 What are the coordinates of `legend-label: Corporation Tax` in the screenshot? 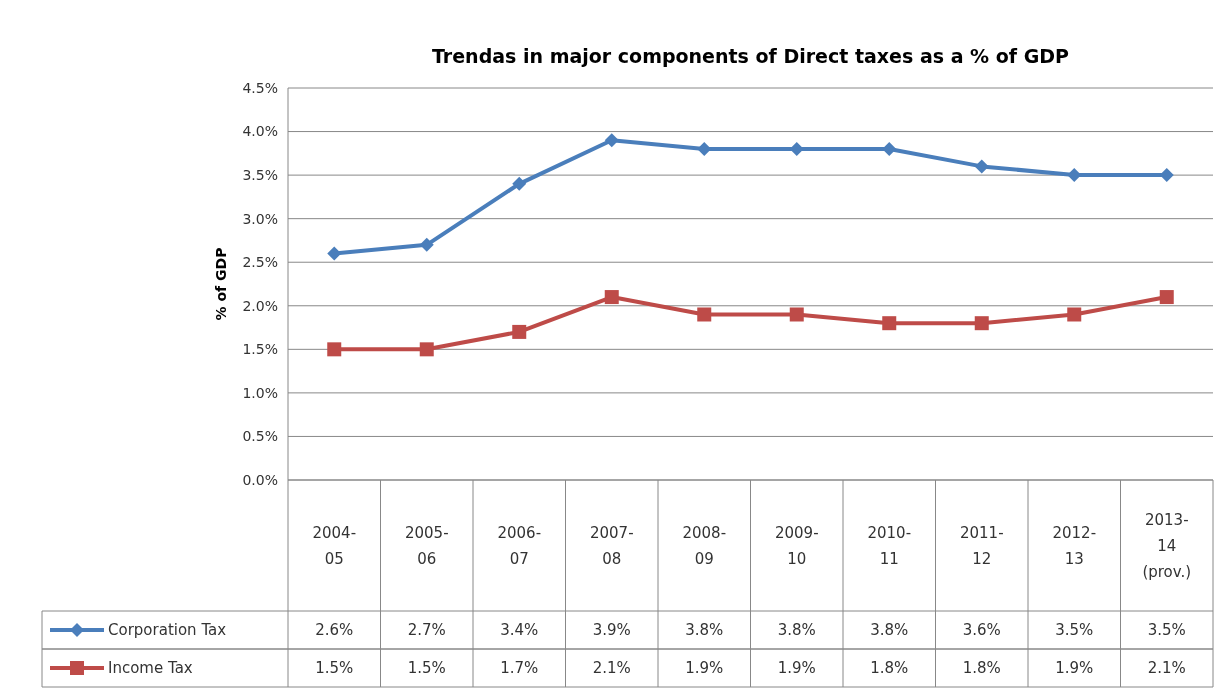 It's located at (167, 630).